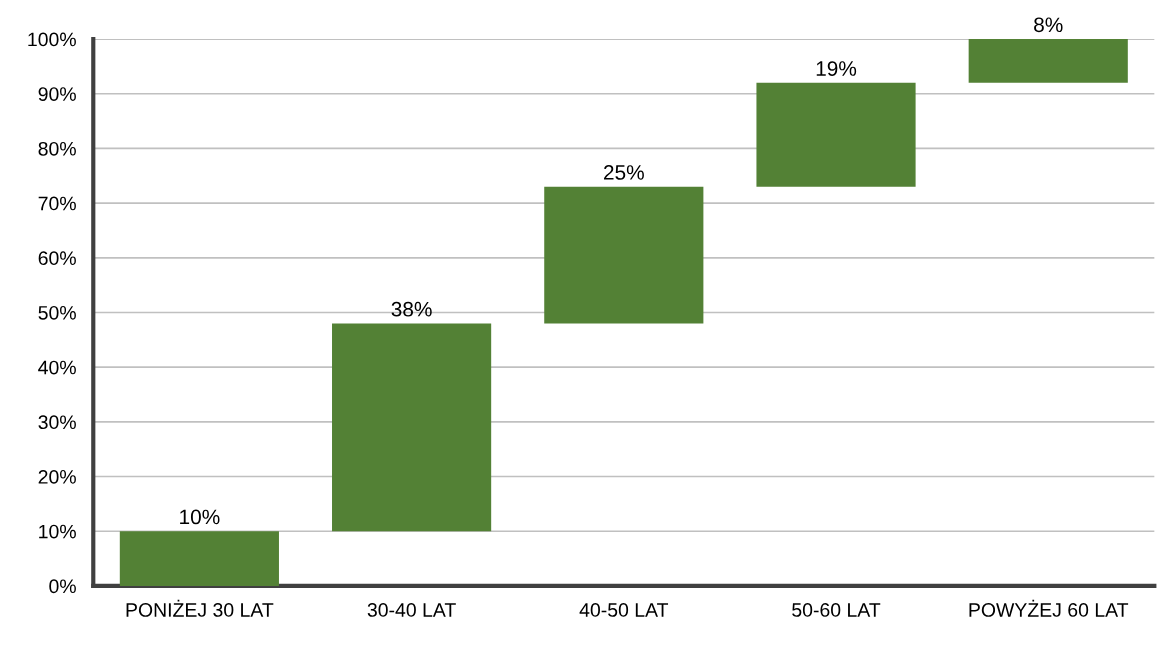 The width and height of the screenshot is (1166, 651). Describe the element at coordinates (57, 312) in the screenshot. I see `y-tick-label: 50%` at that location.